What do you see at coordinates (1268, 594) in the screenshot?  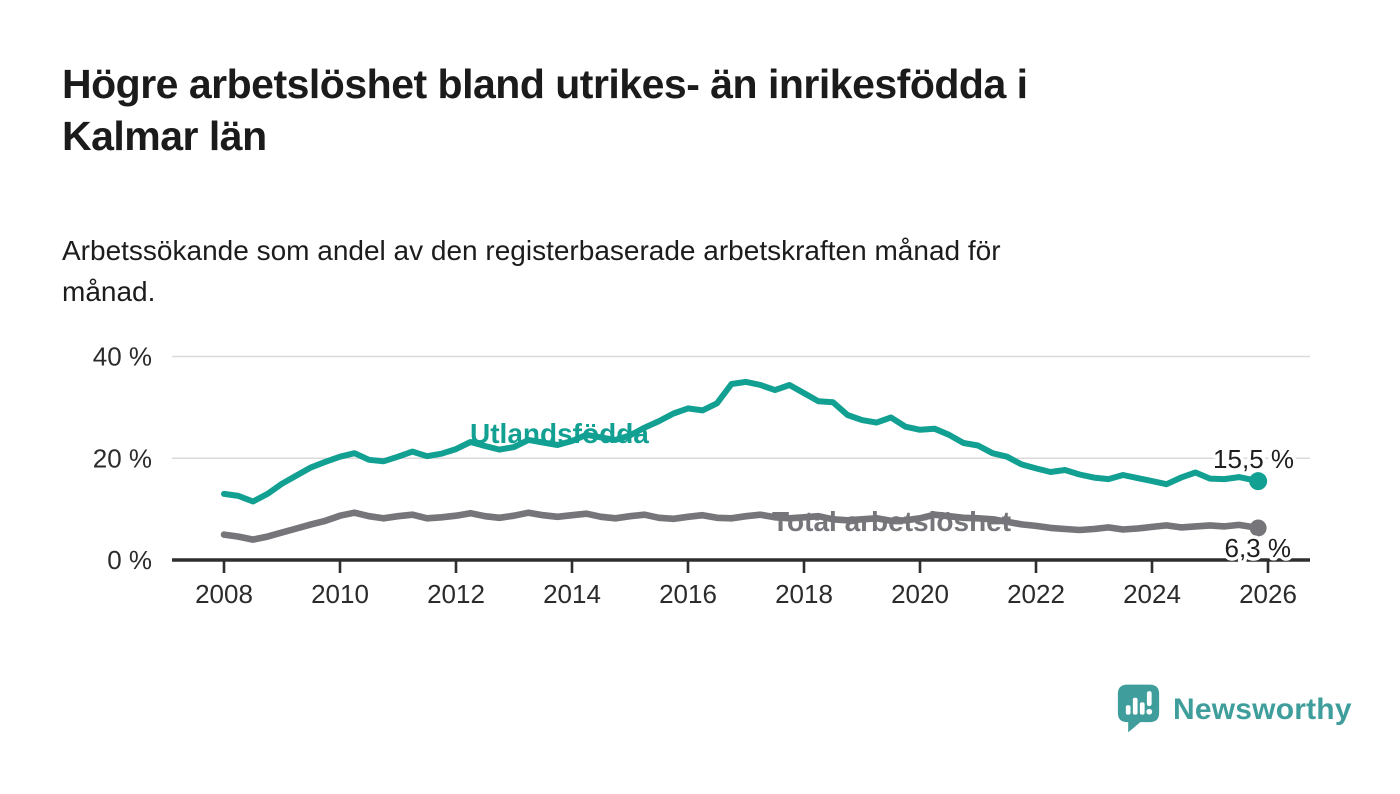 I see `x-axis-tick-label: 2026` at bounding box center [1268, 594].